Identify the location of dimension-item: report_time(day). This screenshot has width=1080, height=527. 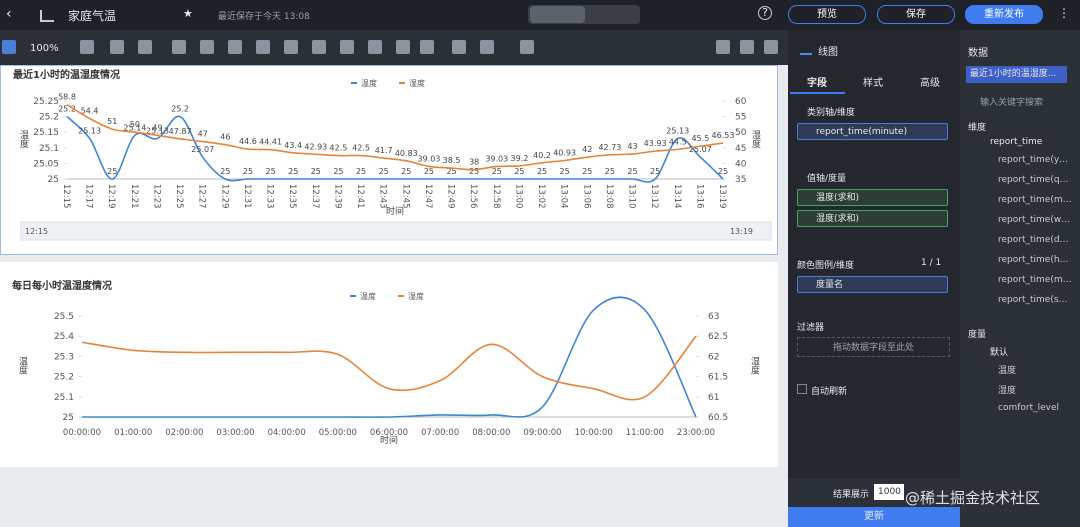
(1035, 240).